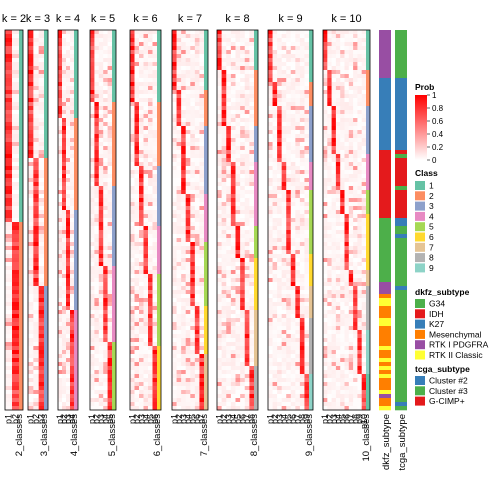 The image size is (504, 504). Describe the element at coordinates (197, 419) in the screenshot. I see `column-label: p6` at that location.